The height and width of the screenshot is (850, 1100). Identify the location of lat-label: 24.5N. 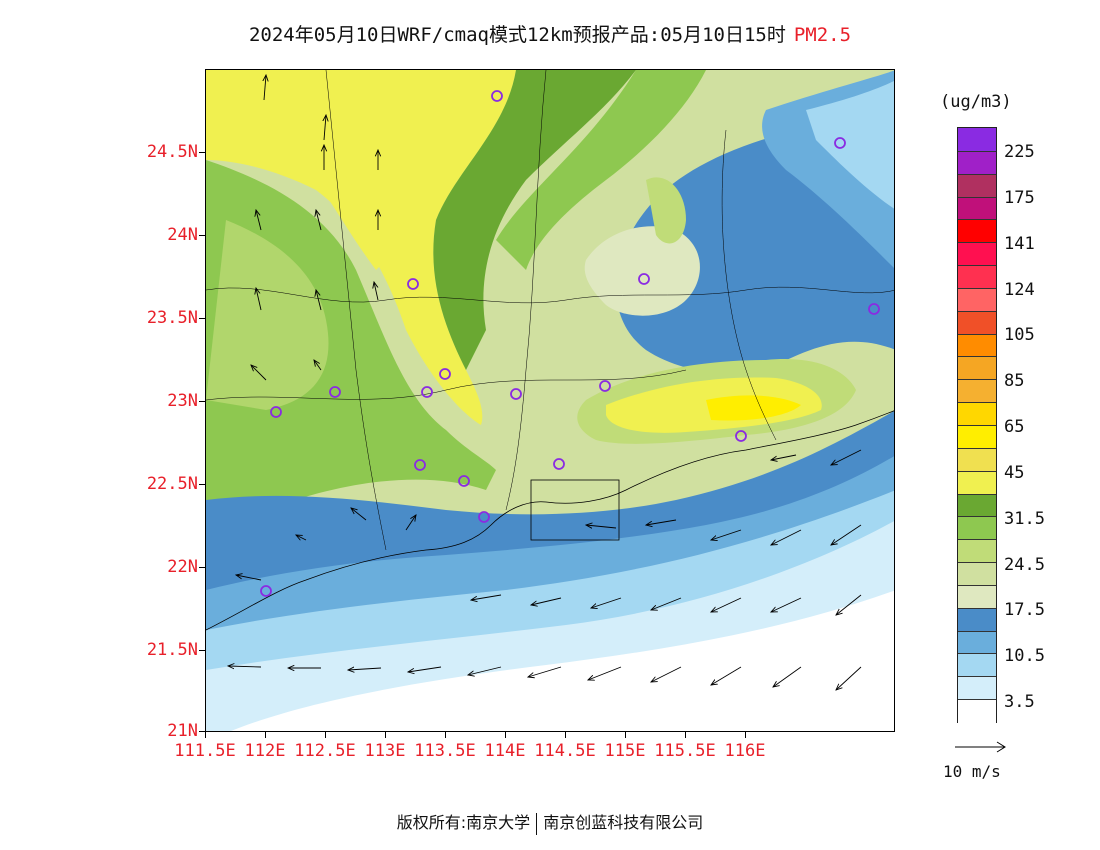
(172, 152).